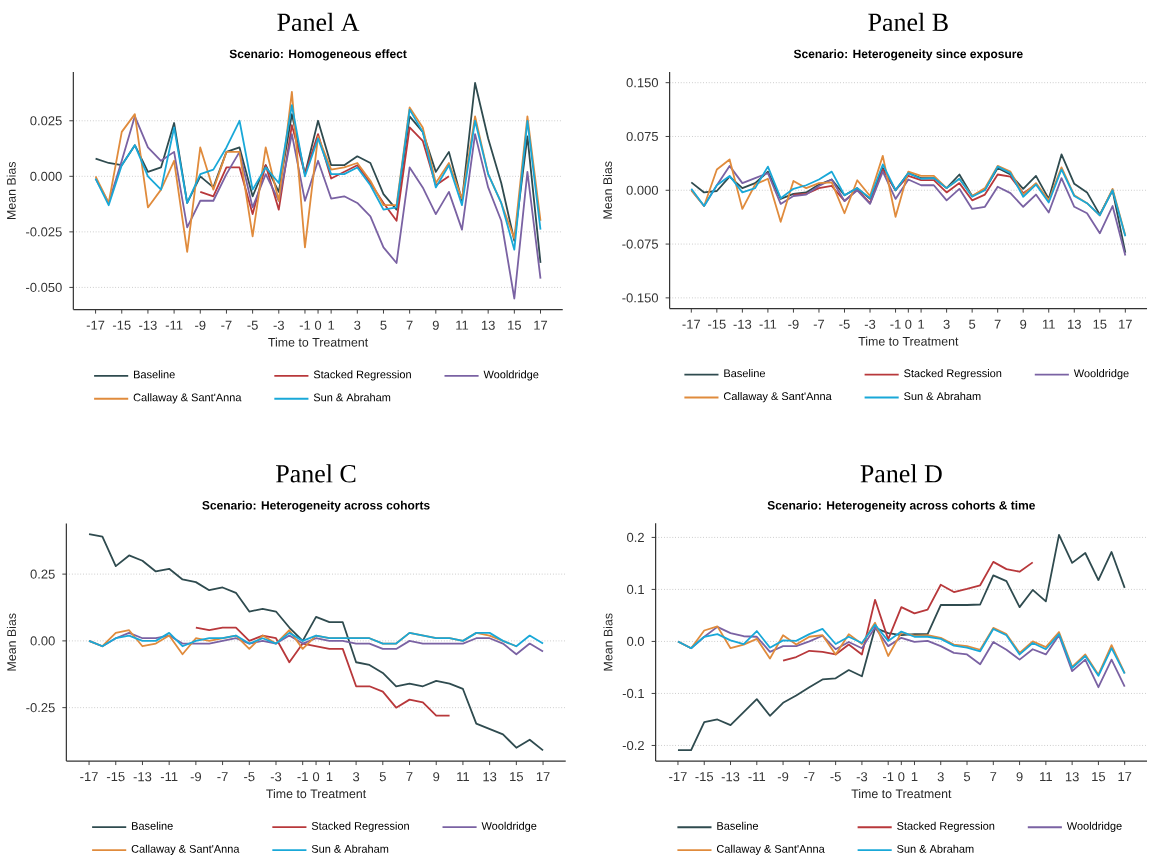 This screenshot has width=1150, height=864. What do you see at coordinates (642, 137) in the screenshot?
I see `y-tick-label: 0.075` at bounding box center [642, 137].